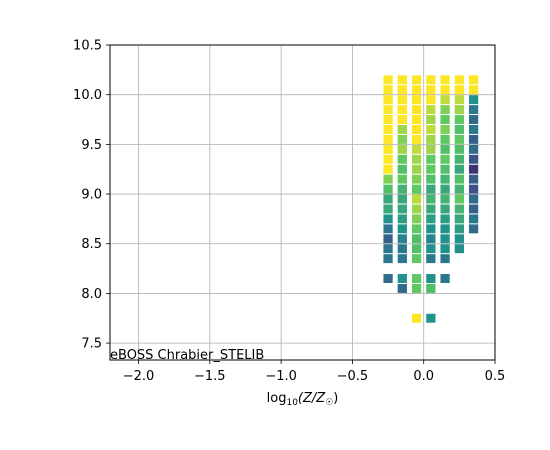 This screenshot has width=550, height=450. I want to click on y-tick-label: 8.0, so click(91, 294).